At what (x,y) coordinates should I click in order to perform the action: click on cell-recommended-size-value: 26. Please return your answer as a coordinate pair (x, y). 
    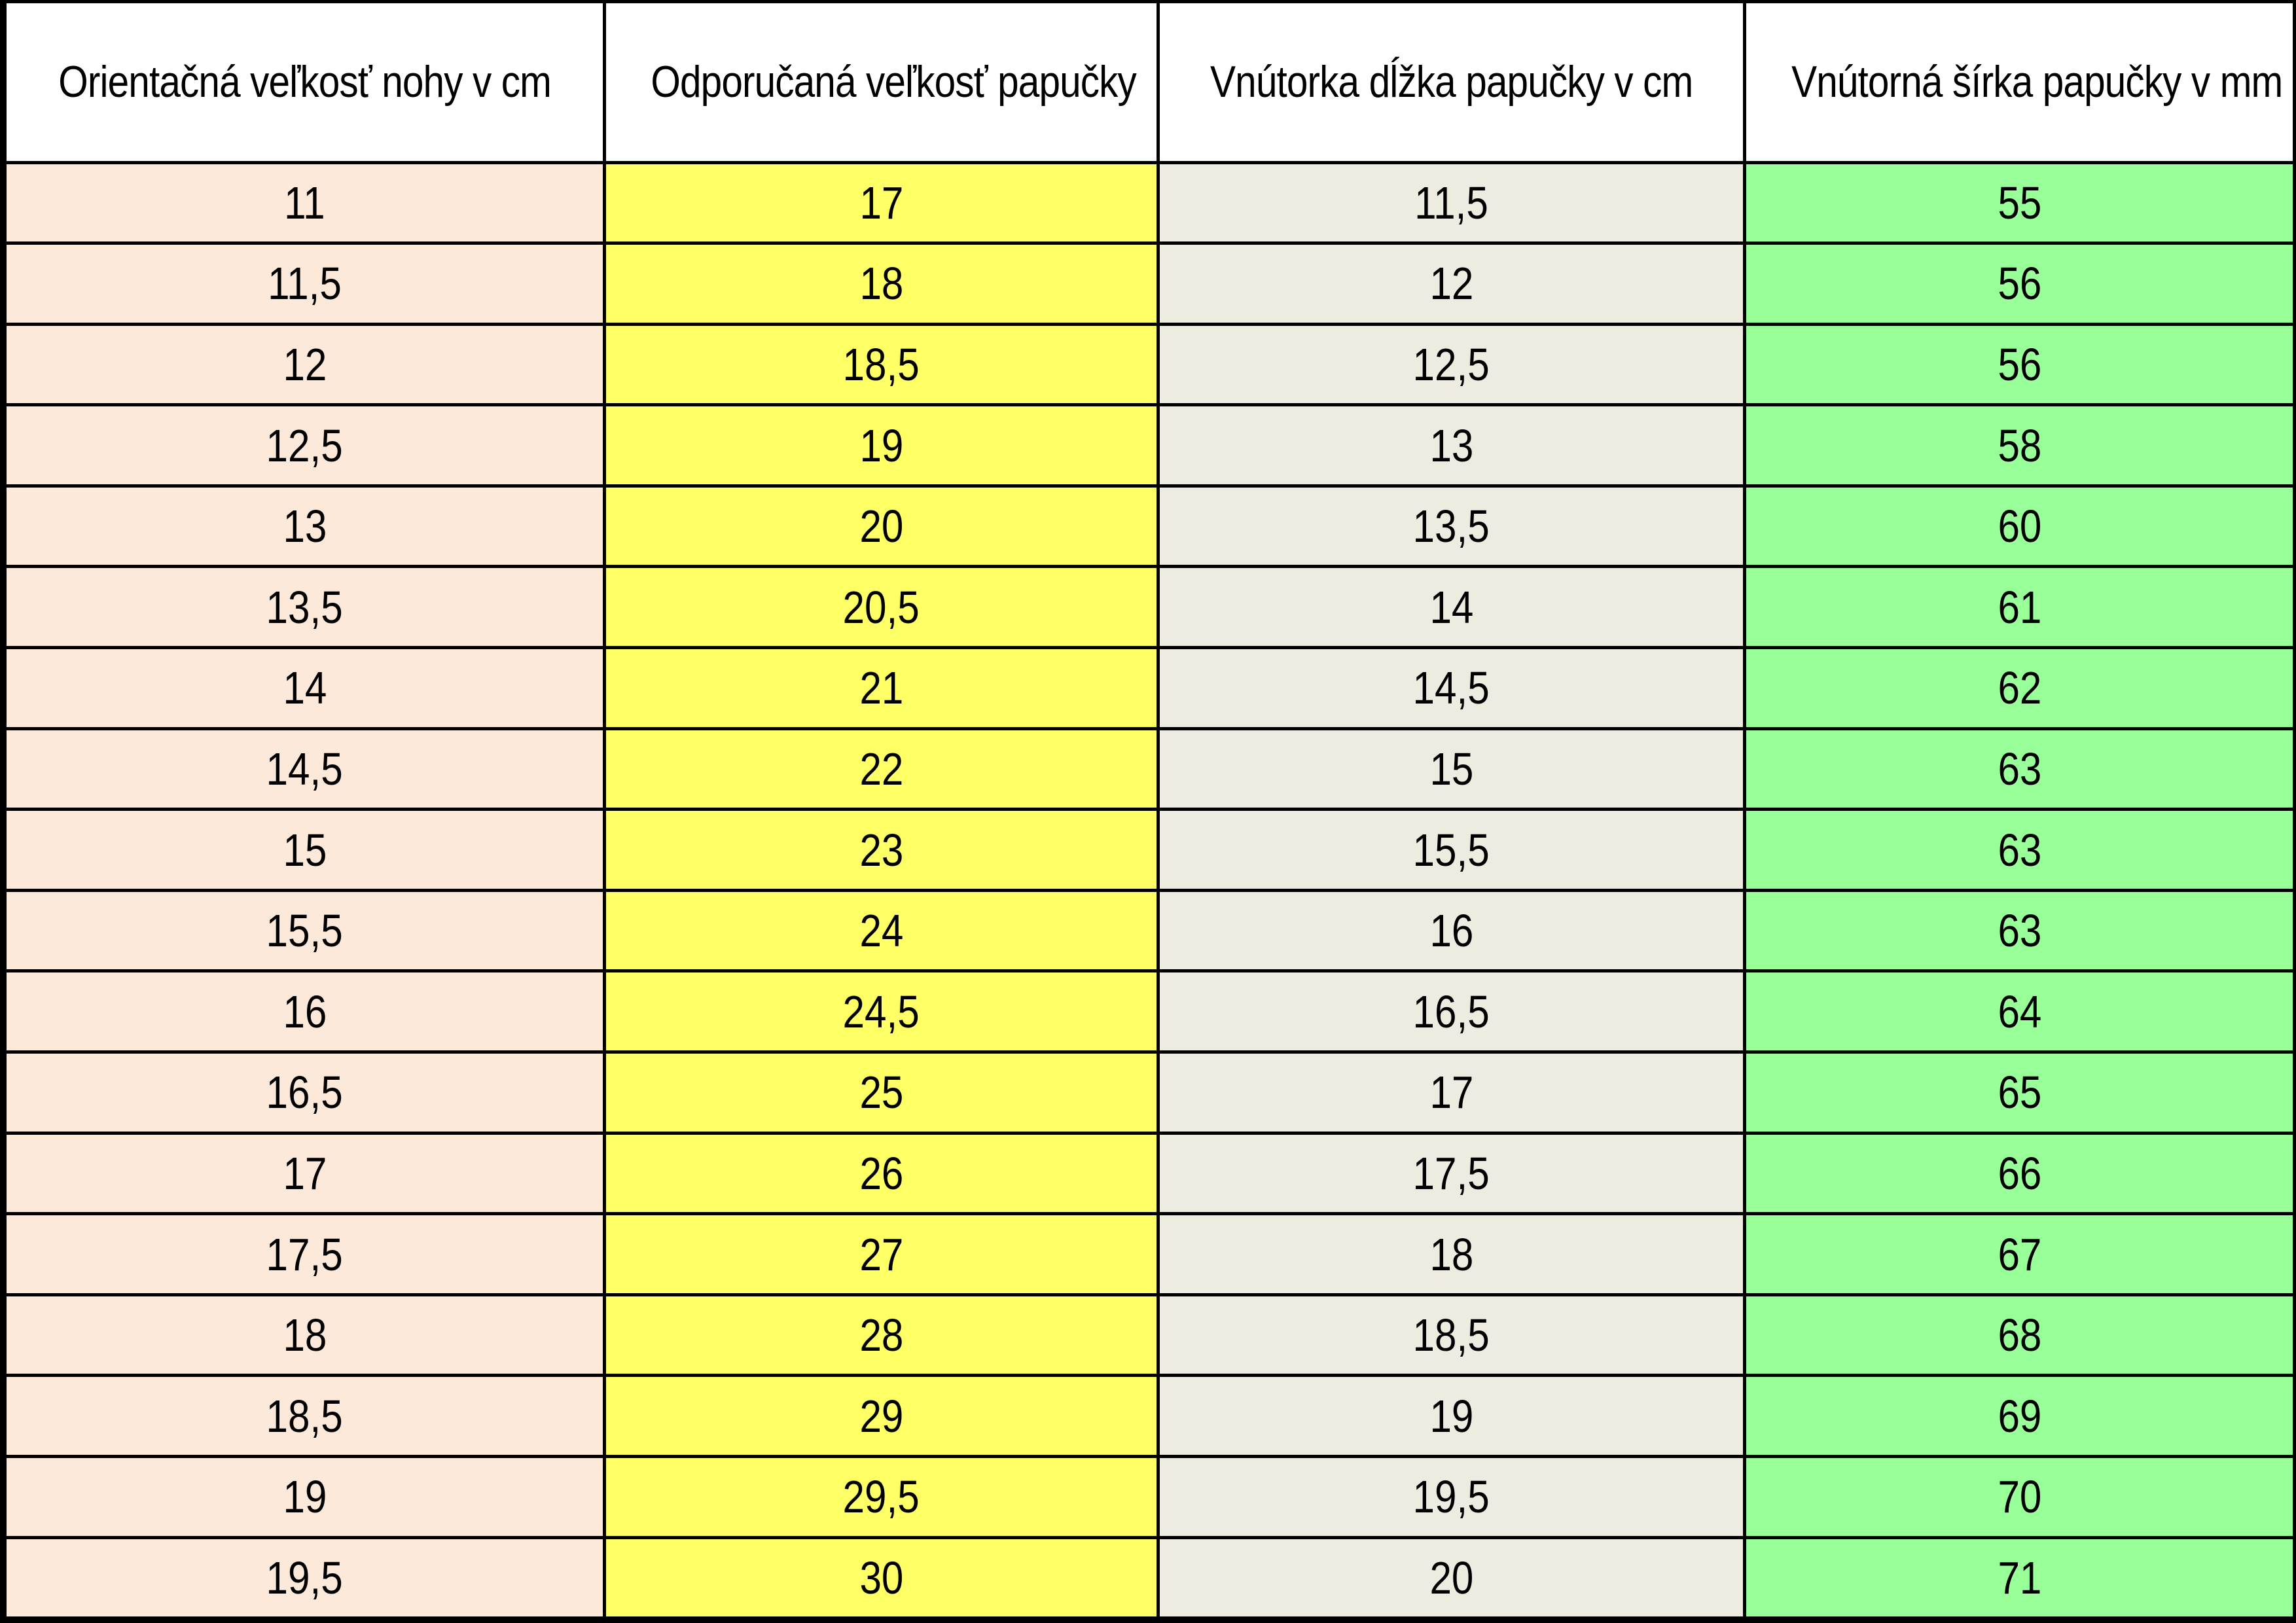
    Looking at the image, I should click on (881, 1173).